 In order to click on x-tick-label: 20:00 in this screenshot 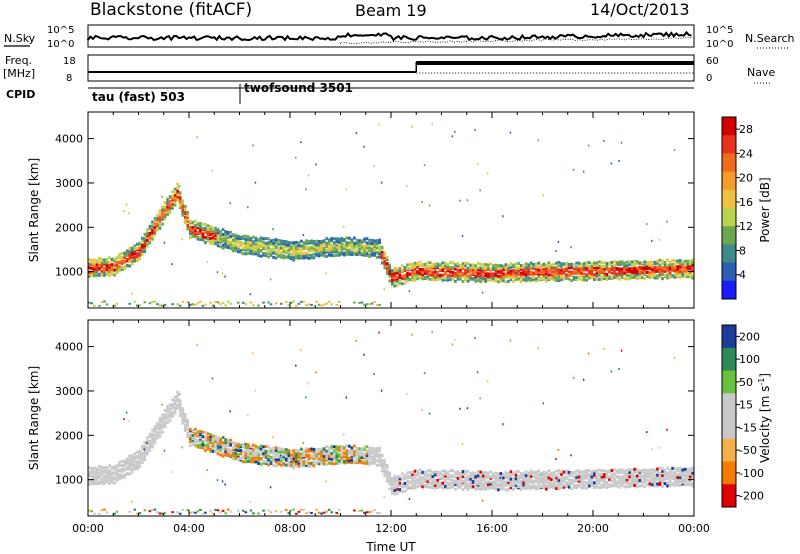, I will do `click(593, 528)`.